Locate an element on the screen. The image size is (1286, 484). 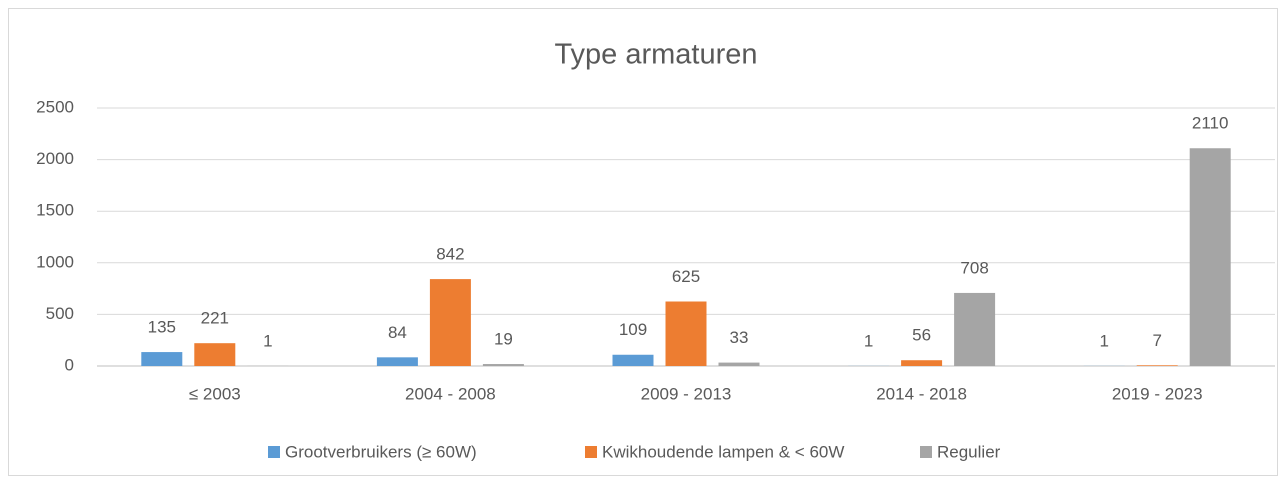
x-tick-label: 2019 - 2023 is located at coordinates (1157, 393).